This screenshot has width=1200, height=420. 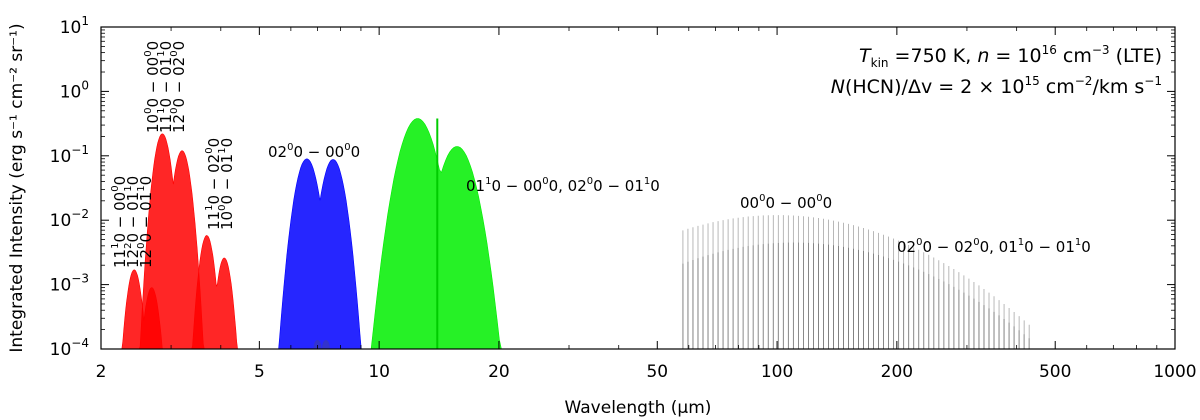 I want to click on band-label-green: 0110 − 0000, 0200 − 0110, so click(x=563, y=185).